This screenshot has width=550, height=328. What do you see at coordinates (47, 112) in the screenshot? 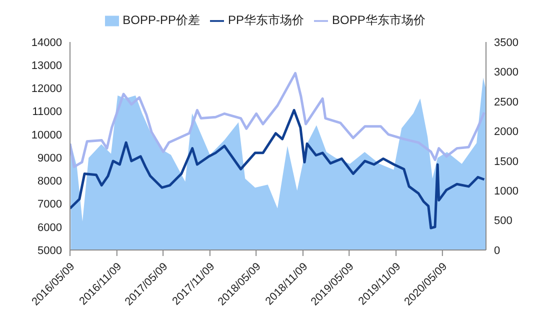
I see `y-tick-label: 11000` at bounding box center [47, 112].